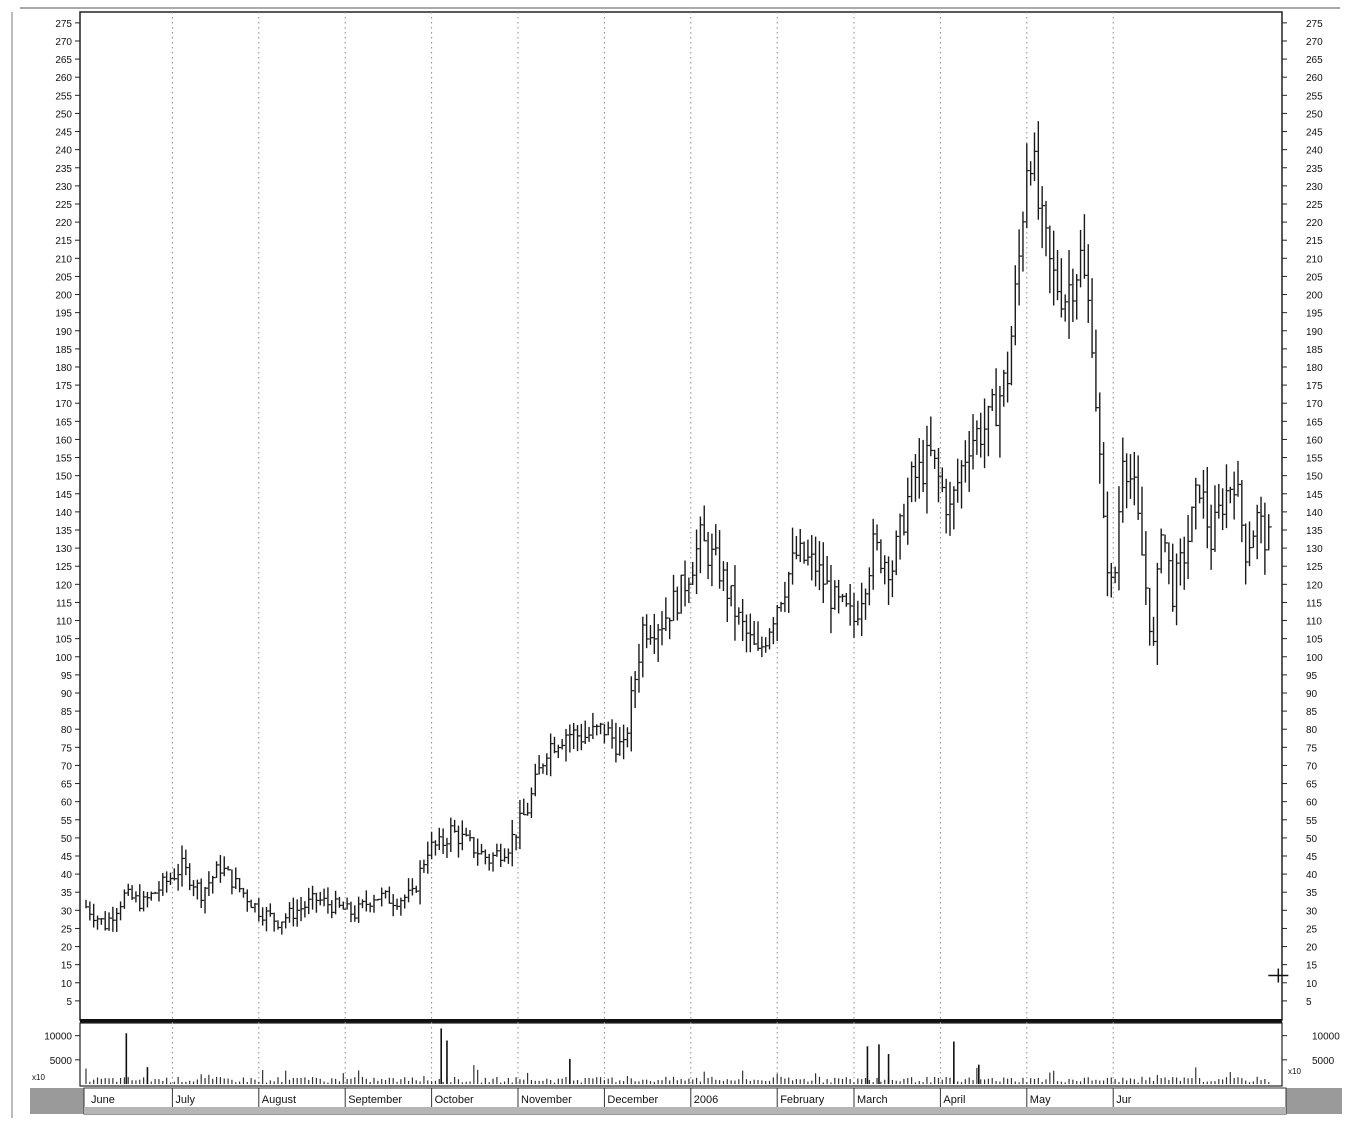 The image size is (1349, 1122). What do you see at coordinates (681, 1054) in the screenshot?
I see `volume-panel-frame` at bounding box center [681, 1054].